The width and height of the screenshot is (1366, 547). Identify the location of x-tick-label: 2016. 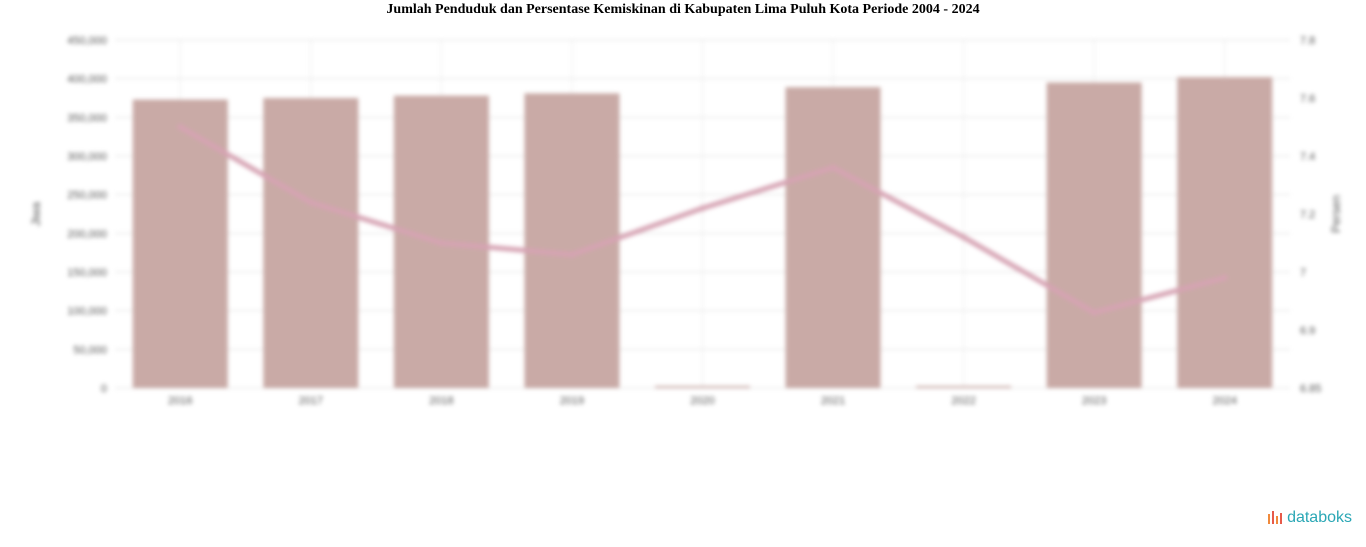
(180, 401).